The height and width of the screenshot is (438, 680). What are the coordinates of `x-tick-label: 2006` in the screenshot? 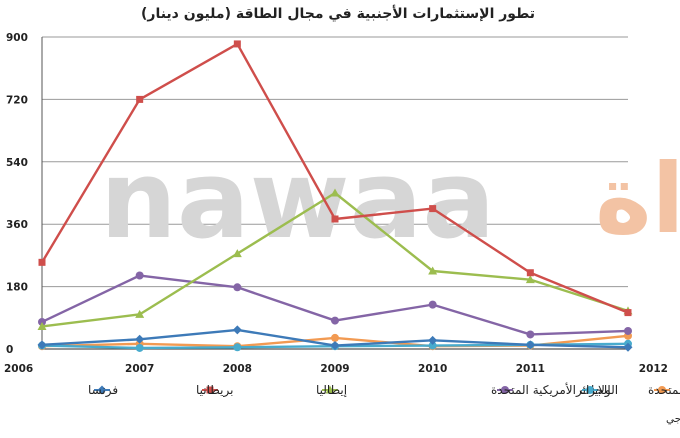 It's located at (18, 369).